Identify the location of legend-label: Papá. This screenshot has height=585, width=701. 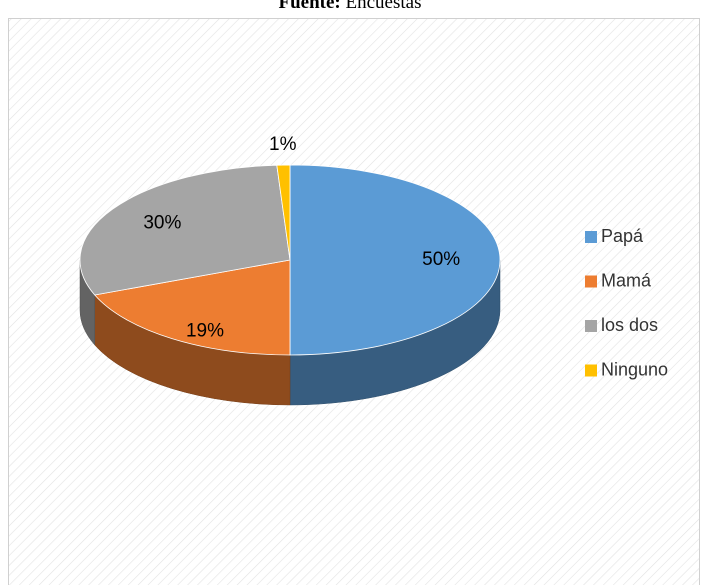
(622, 236).